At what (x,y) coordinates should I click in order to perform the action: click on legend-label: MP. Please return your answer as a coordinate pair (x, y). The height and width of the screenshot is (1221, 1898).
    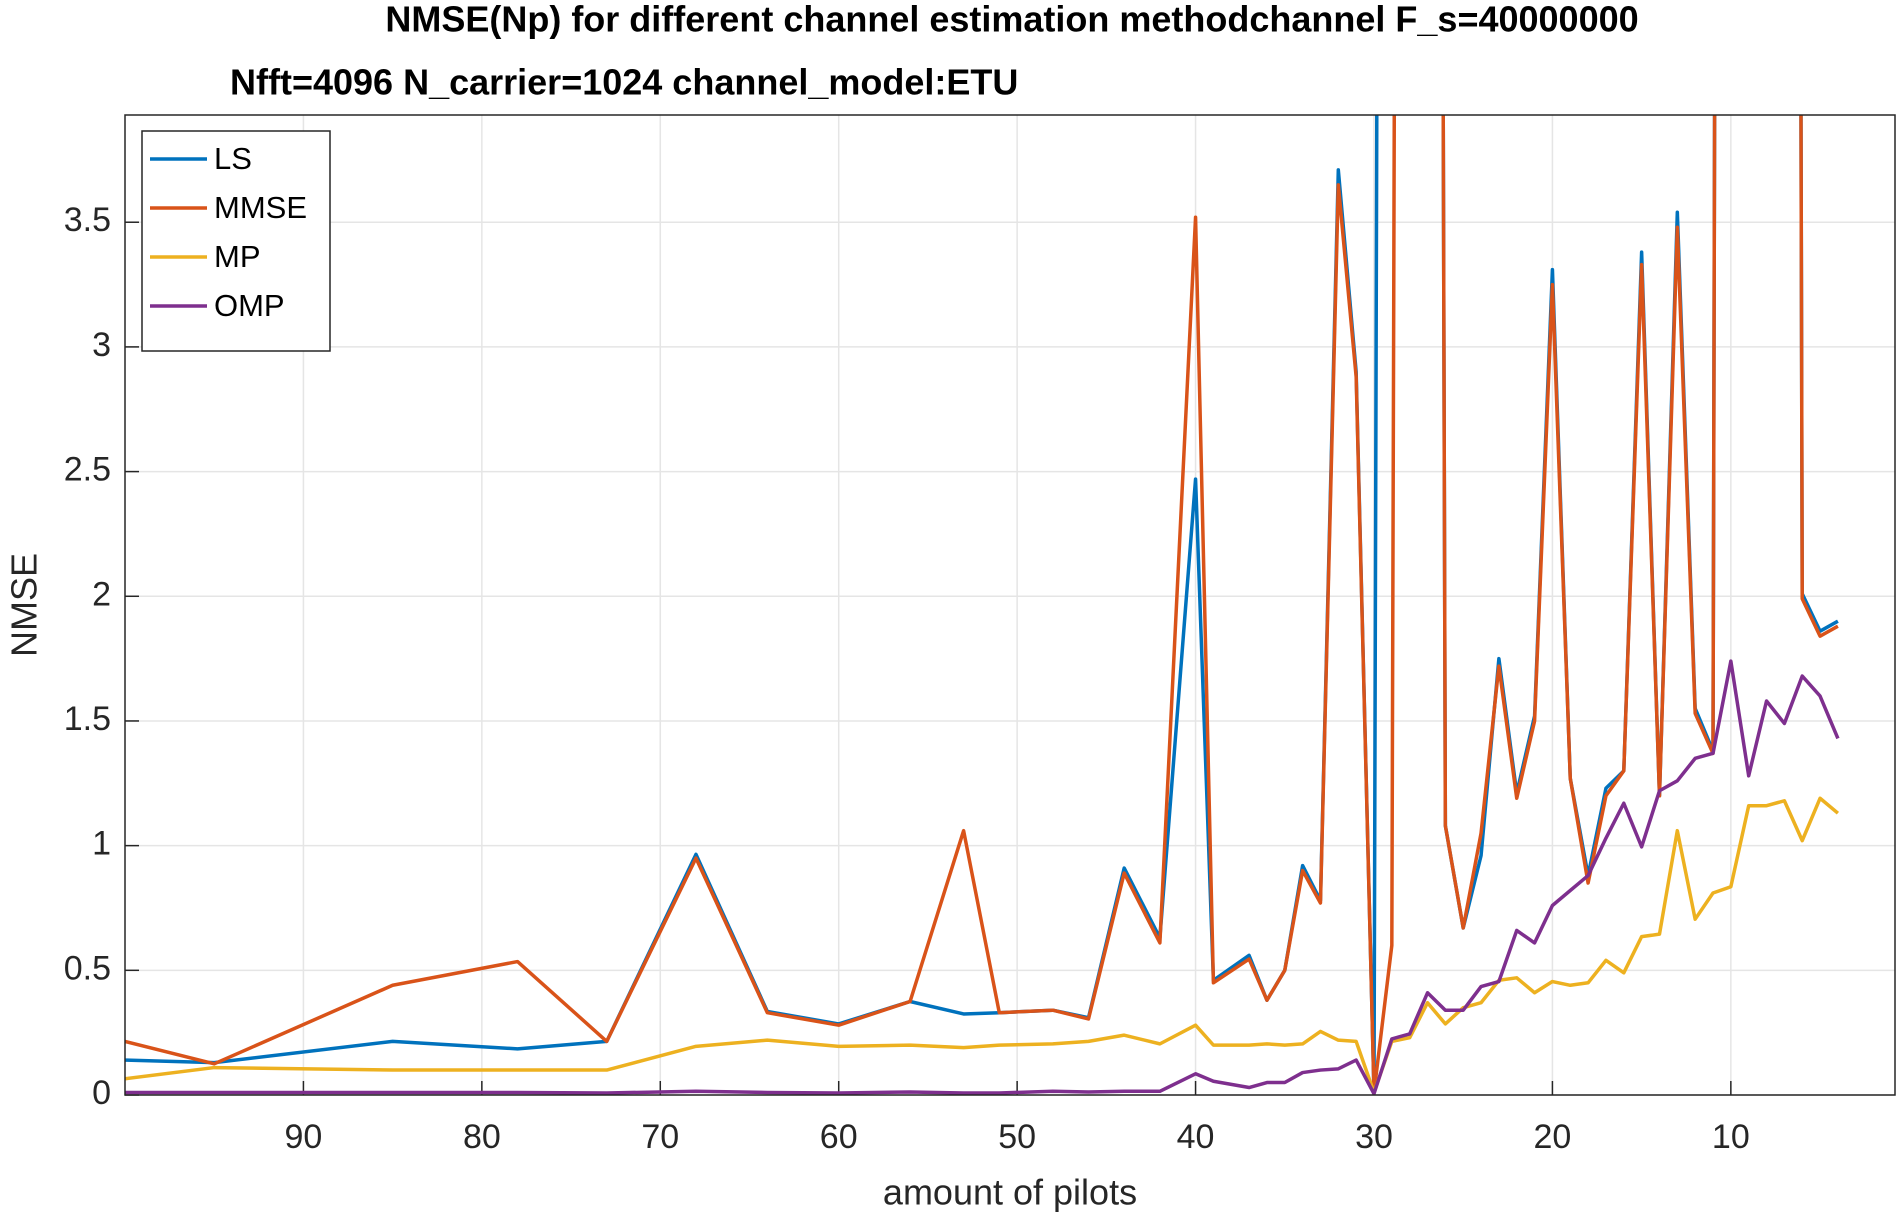
    Looking at the image, I should click on (237, 256).